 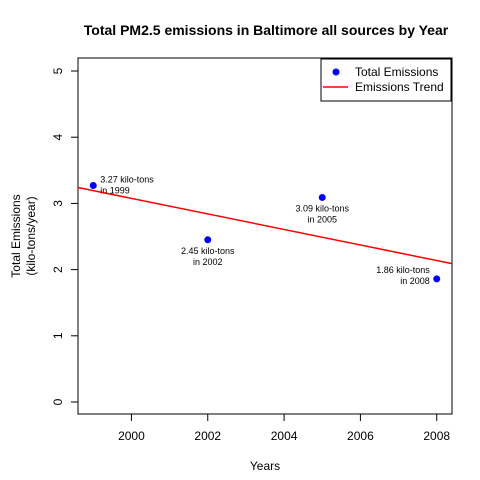 What do you see at coordinates (58, 335) in the screenshot?
I see `y-tick-label: 1` at bounding box center [58, 335].